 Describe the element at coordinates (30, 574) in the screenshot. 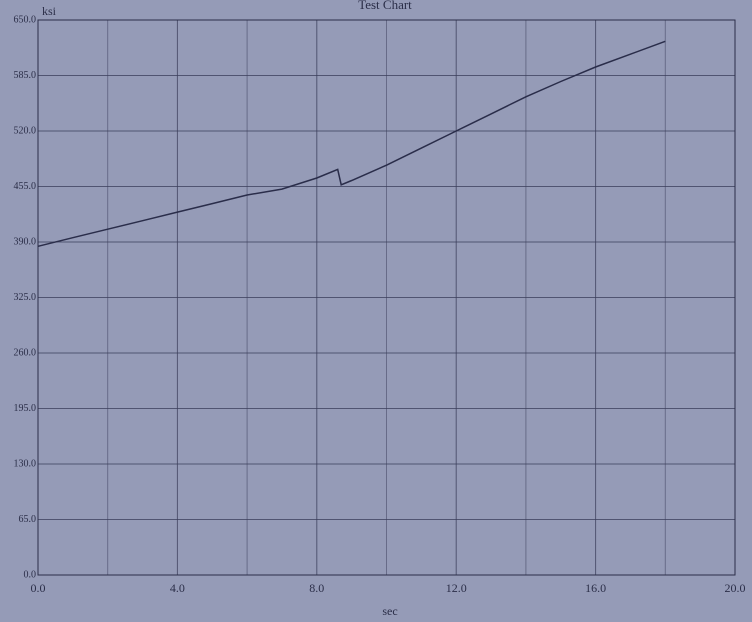

I see `y-tick-label: 0.0` at that location.